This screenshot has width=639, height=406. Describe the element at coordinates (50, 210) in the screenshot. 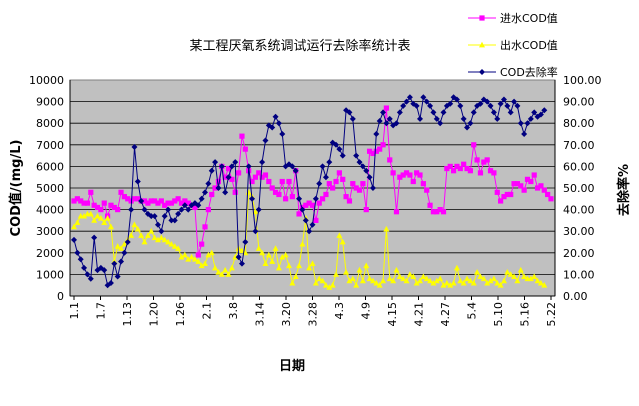

I see `y-left-tick-label: 4000` at that location.